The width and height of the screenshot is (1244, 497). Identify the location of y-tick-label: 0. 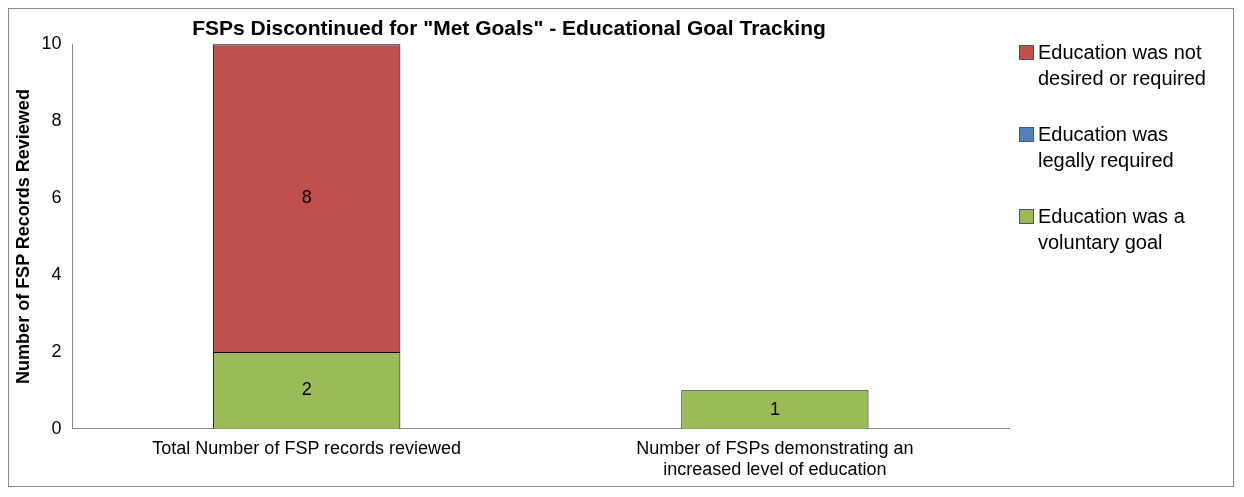
(56, 427).